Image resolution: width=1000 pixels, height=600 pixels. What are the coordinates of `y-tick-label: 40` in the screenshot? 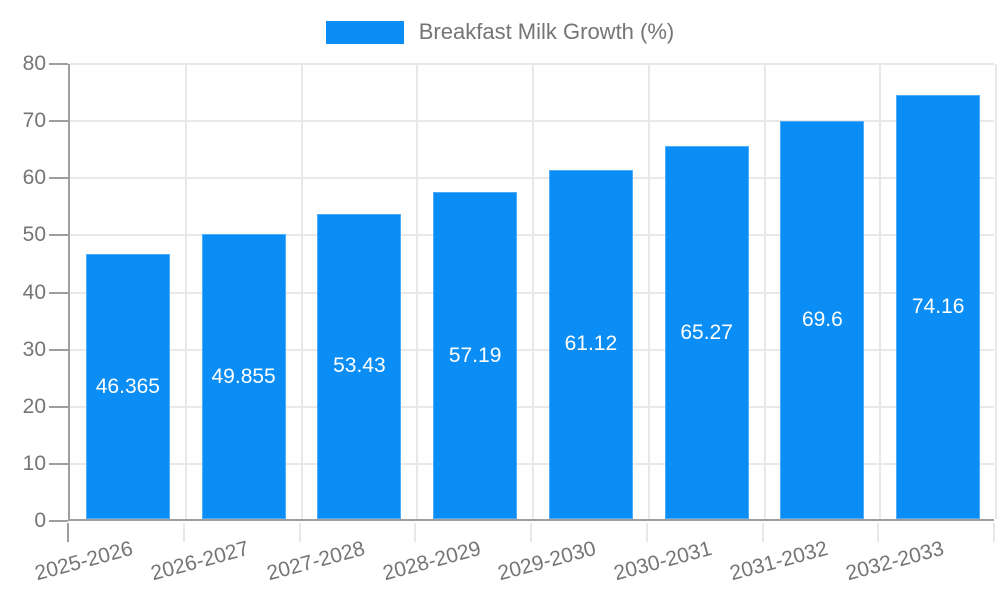 It's located at (34, 292).